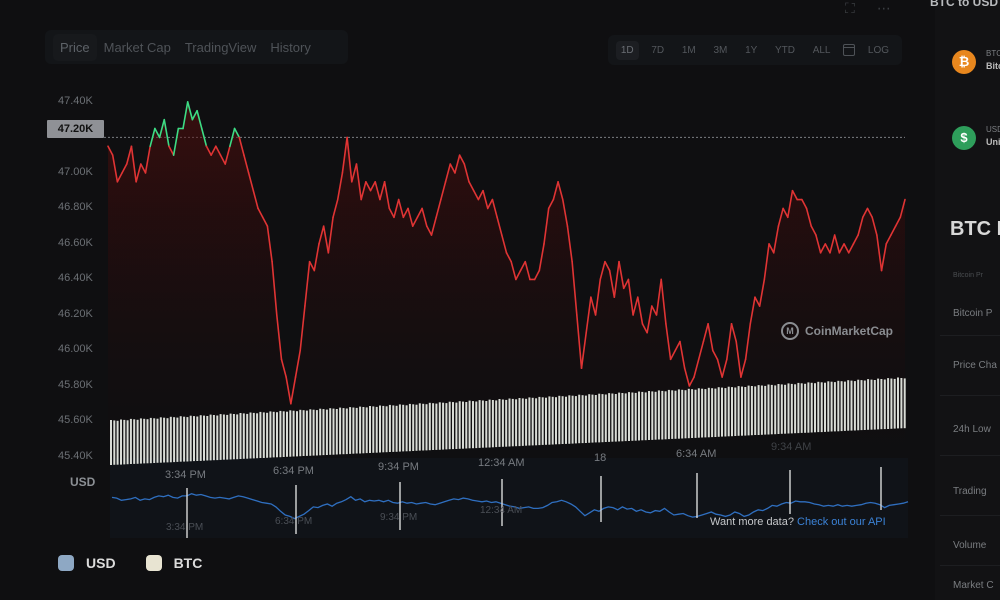 The image size is (1000, 600). Describe the element at coordinates (75, 384) in the screenshot. I see `y-tick-label: 45.80K` at that location.